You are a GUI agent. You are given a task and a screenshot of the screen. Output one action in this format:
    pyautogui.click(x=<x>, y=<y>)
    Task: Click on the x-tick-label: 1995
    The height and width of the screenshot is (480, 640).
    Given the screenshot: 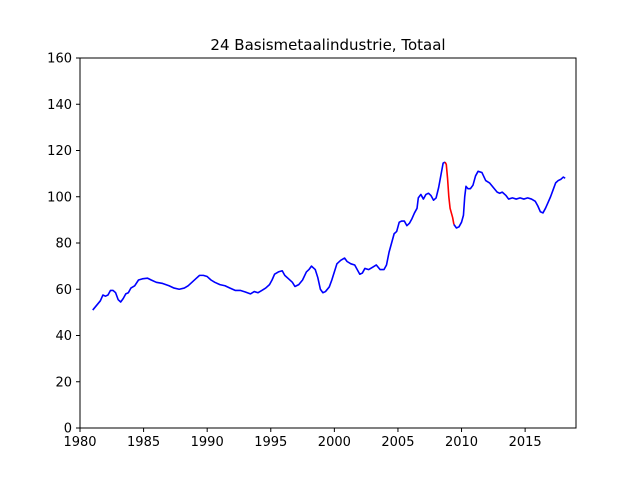 What is the action you would take?
    pyautogui.click(x=270, y=442)
    